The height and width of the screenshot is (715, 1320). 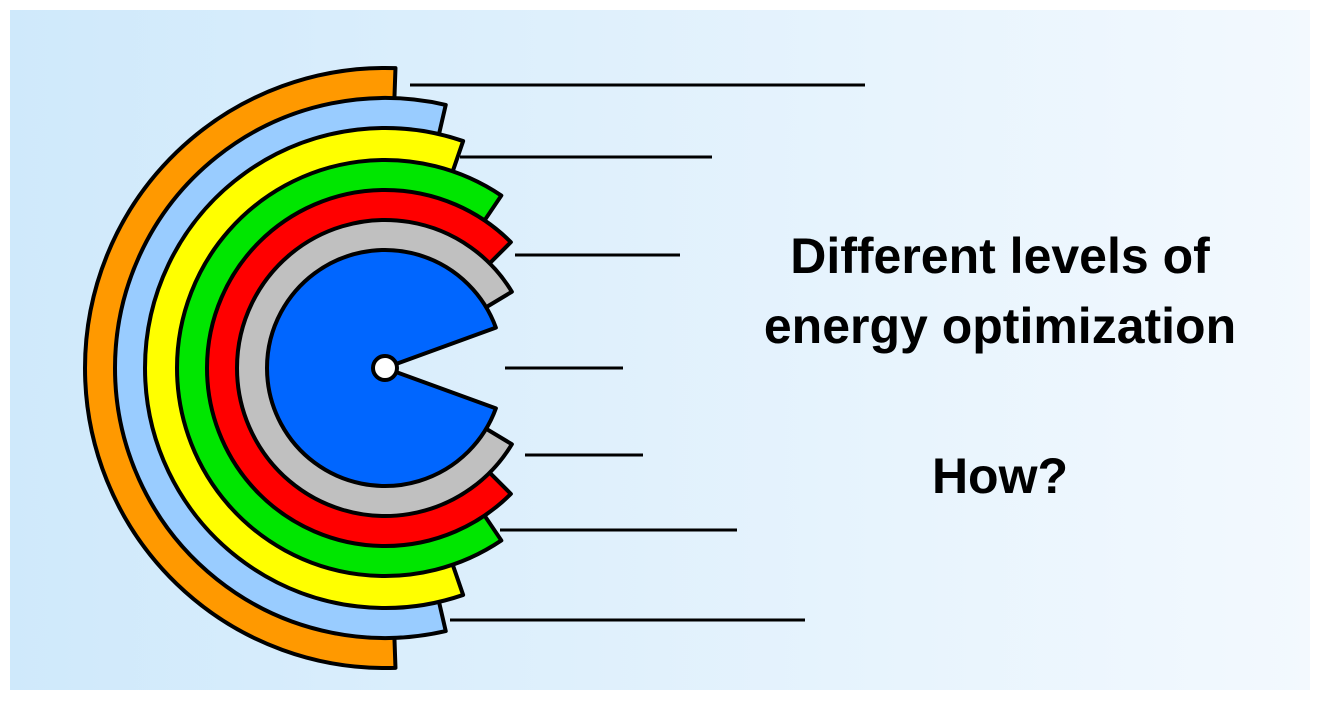 What do you see at coordinates (385, 368) in the screenshot?
I see `center-dot` at bounding box center [385, 368].